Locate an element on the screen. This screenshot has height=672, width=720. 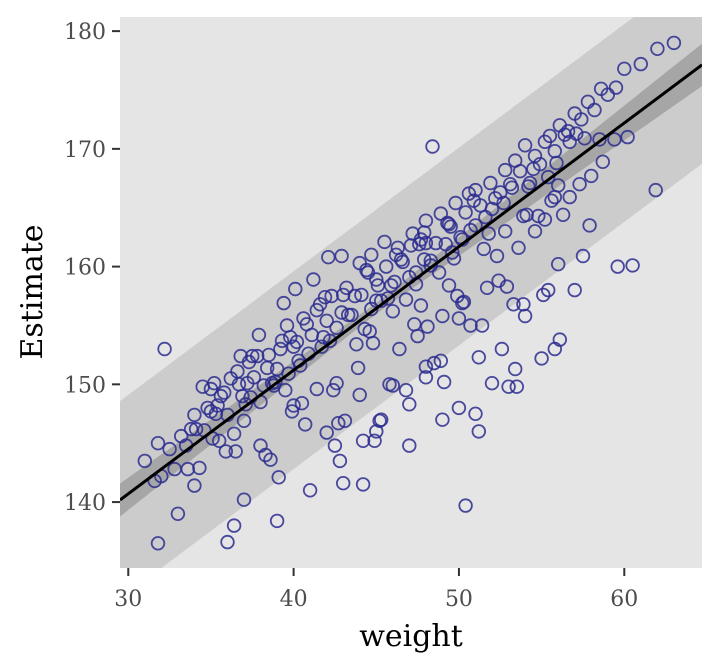
y-tick-label: 140 is located at coordinates (85, 503).